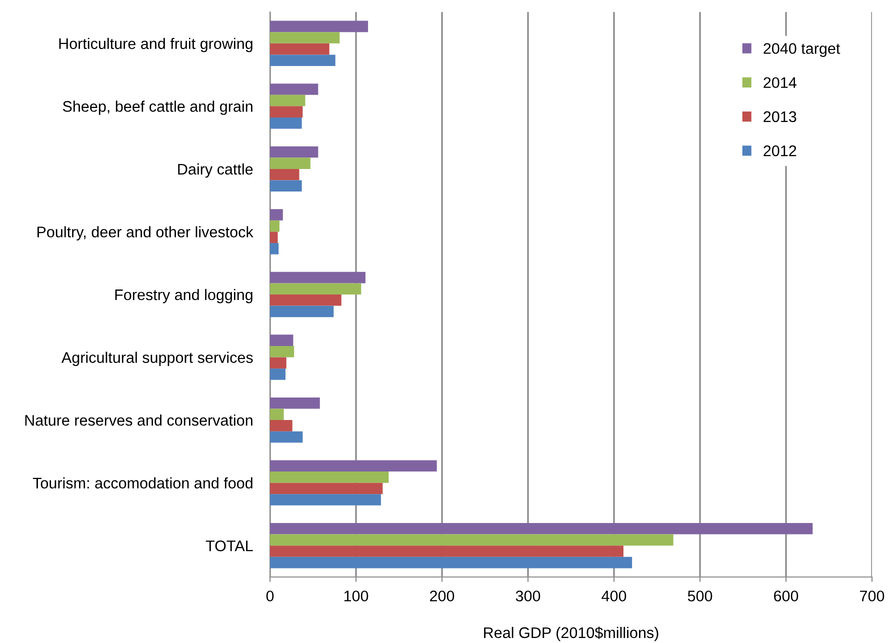 The height and width of the screenshot is (643, 888). What do you see at coordinates (356, 596) in the screenshot?
I see `x-tick-label: 100` at bounding box center [356, 596].